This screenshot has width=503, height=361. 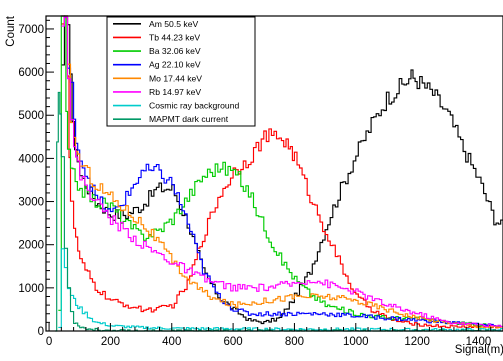 I want to click on y-tick-label: 3000, so click(x=31, y=203).